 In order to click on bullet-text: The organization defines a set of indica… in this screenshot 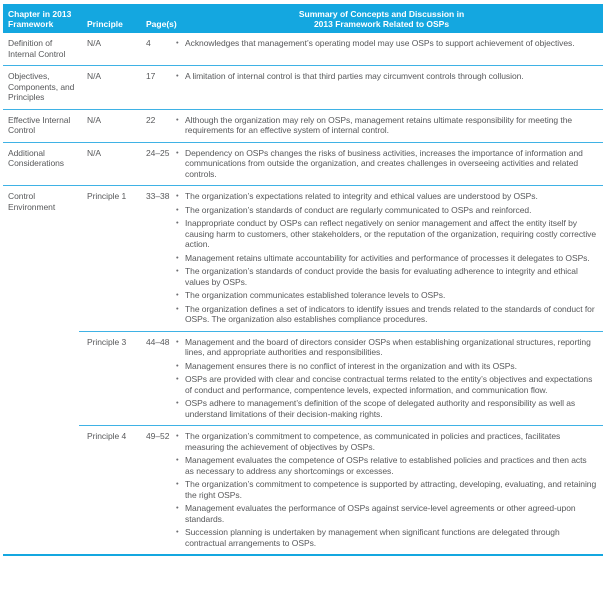, I will do `click(390, 314)`.